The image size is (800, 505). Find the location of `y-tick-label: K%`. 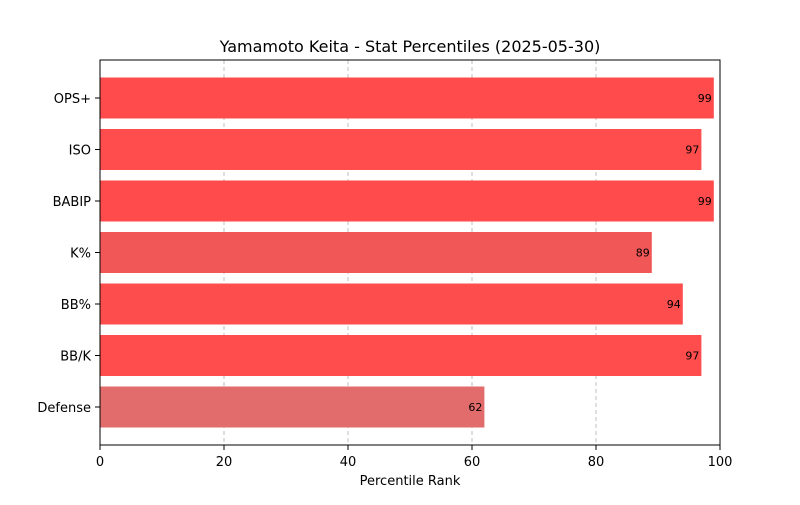

y-tick-label: K% is located at coordinates (80, 254).